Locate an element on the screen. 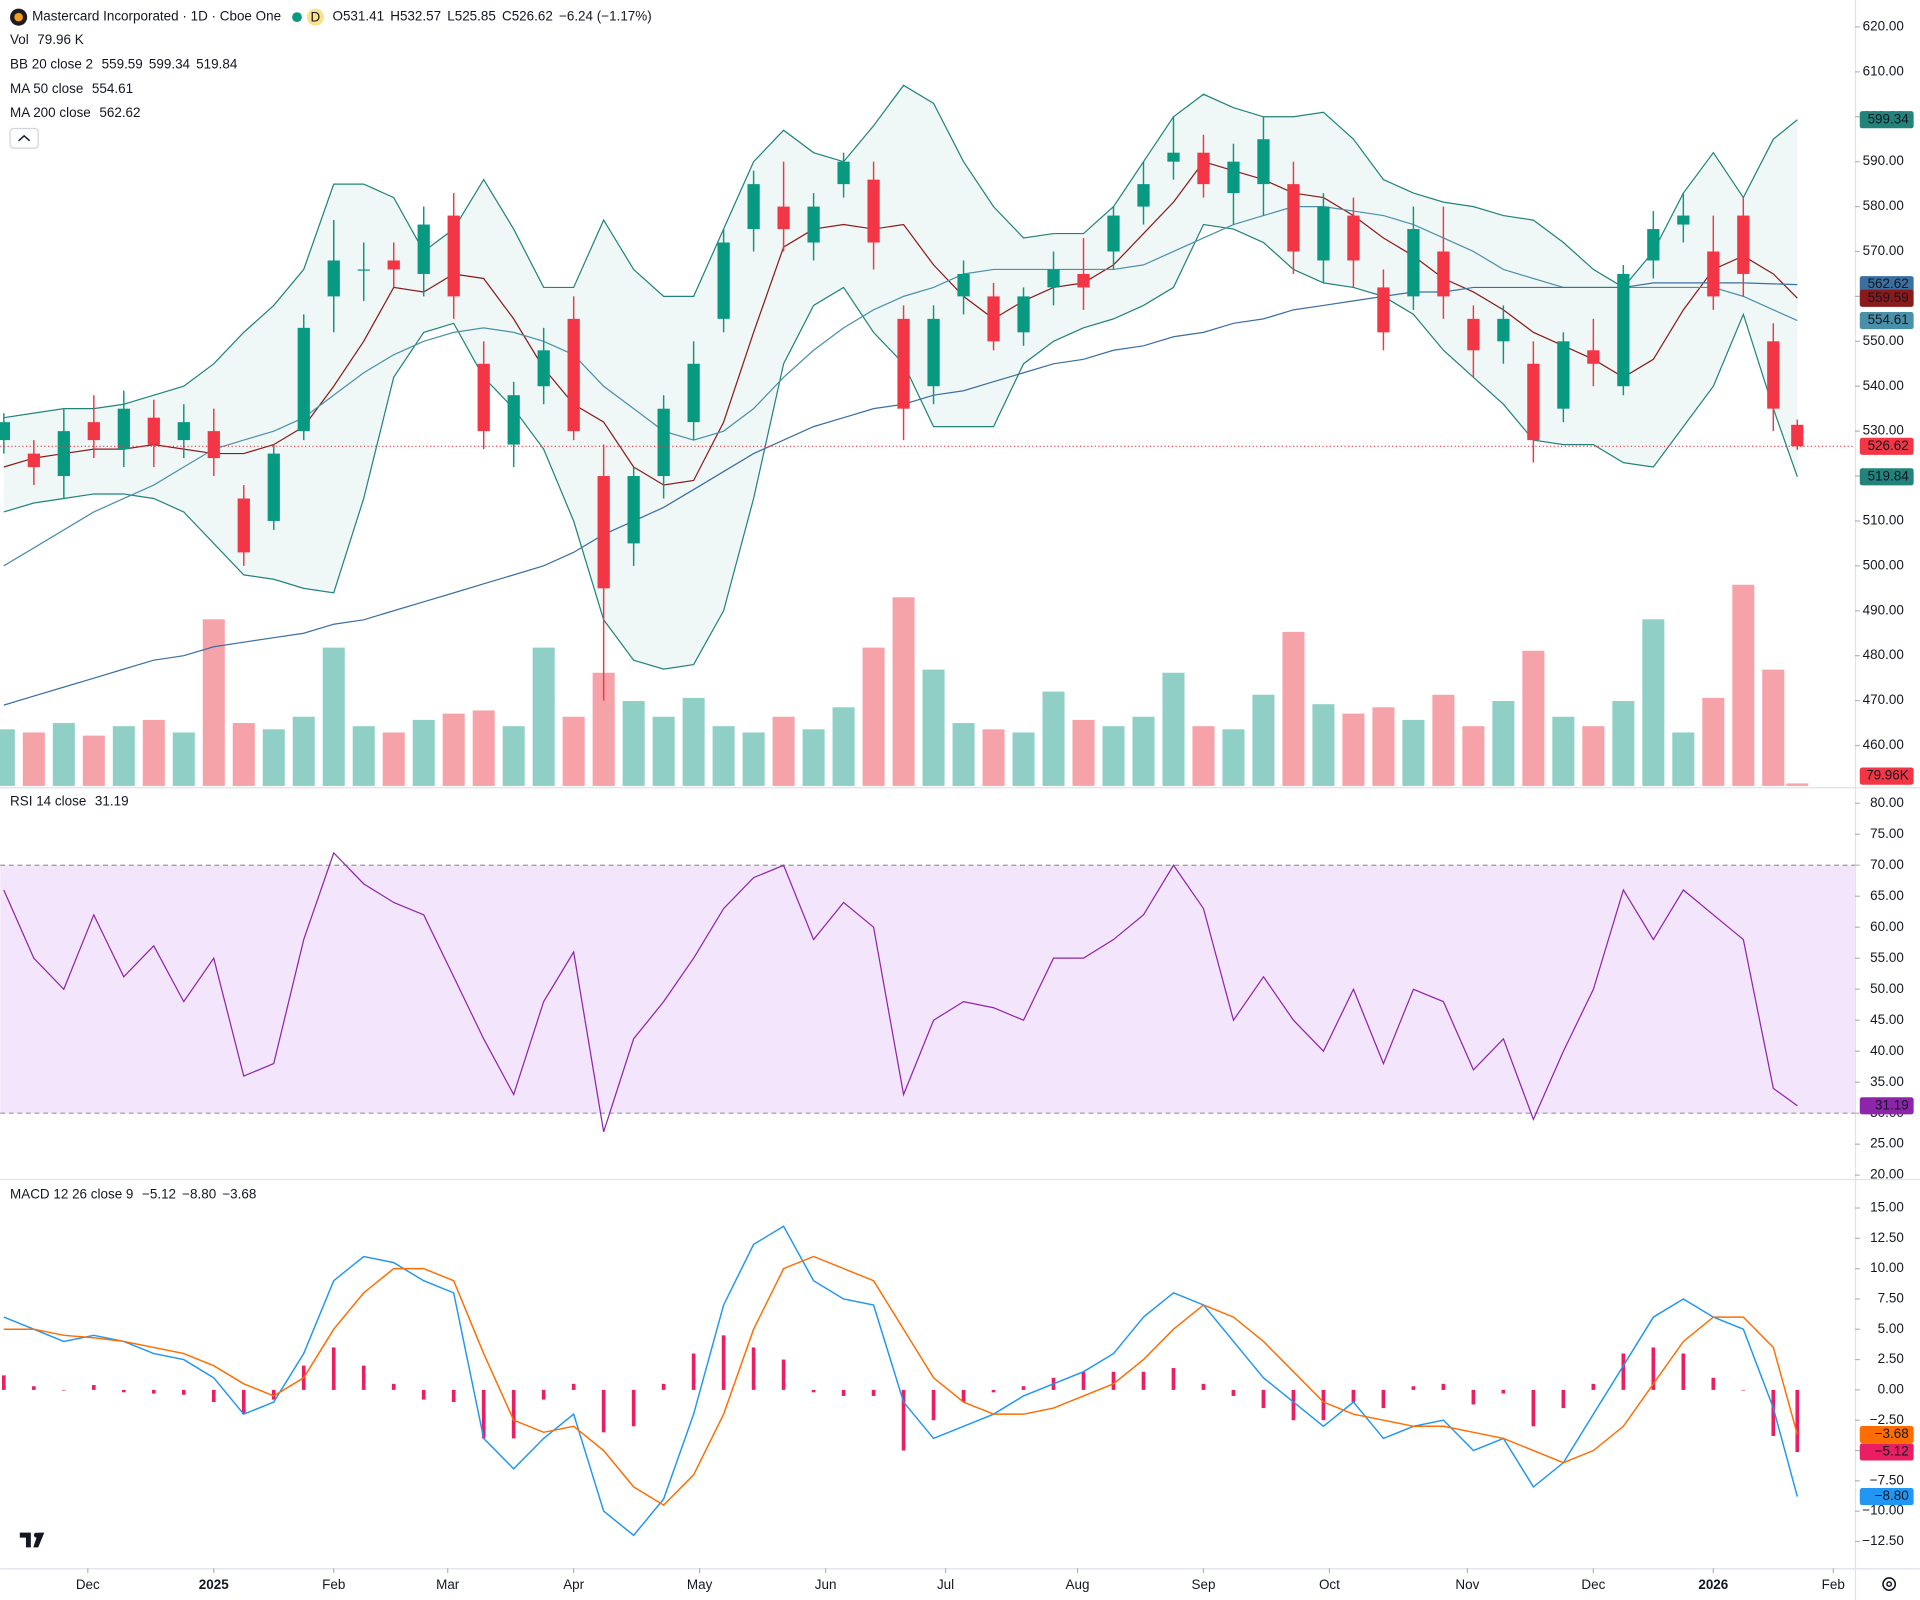 This screenshot has height=1600, width=1920. x-tick-label: Dec is located at coordinates (88, 1584).